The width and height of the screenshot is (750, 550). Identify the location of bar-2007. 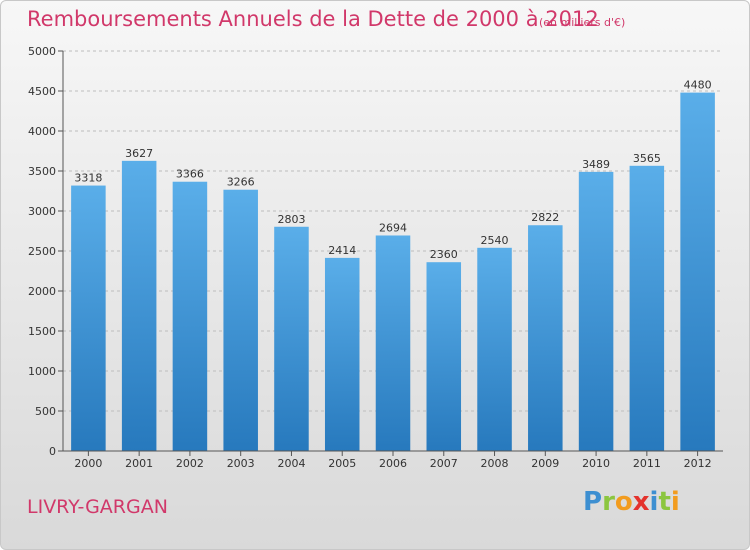
(444, 356).